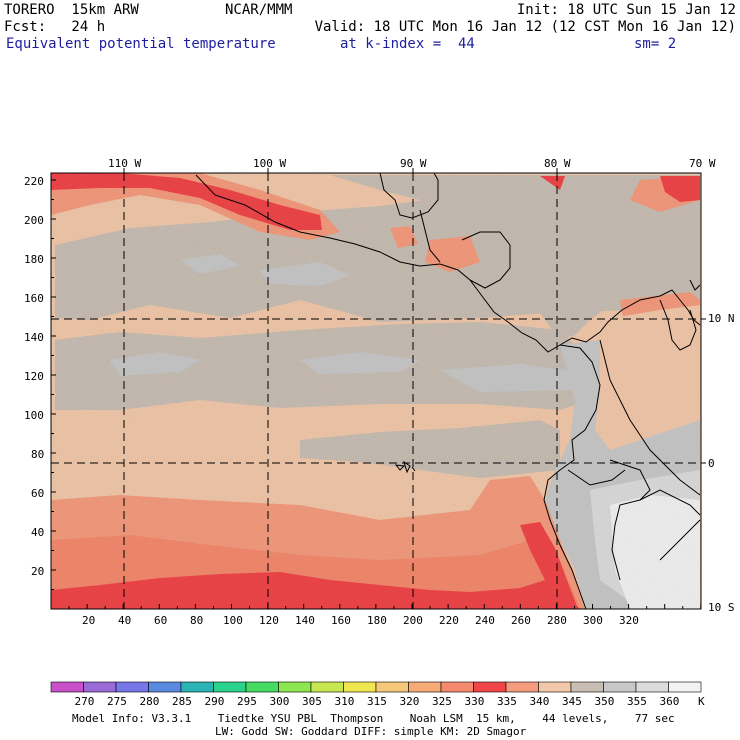 The width and height of the screenshot is (740, 740). Describe the element at coordinates (38, 454) in the screenshot. I see `grid-y-label: 80` at that location.